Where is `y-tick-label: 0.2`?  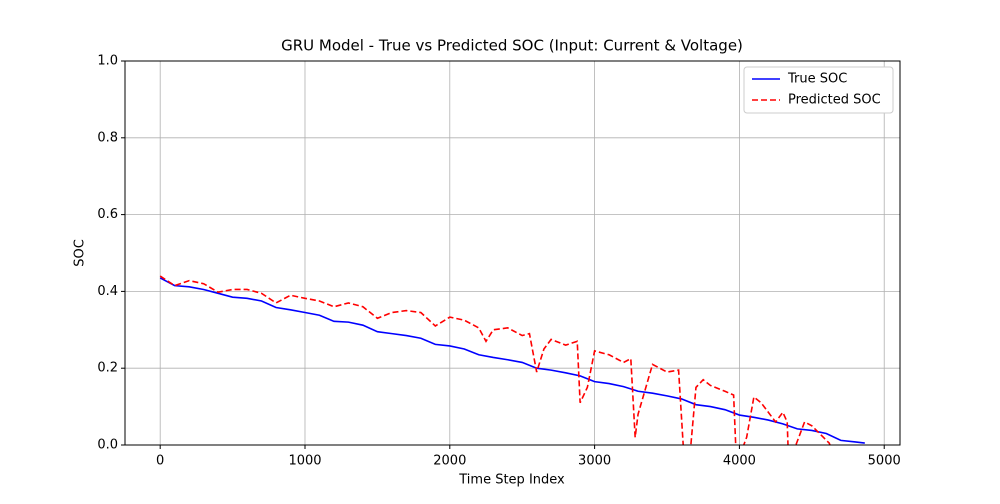
y-tick-label: 0.2 is located at coordinates (107, 368).